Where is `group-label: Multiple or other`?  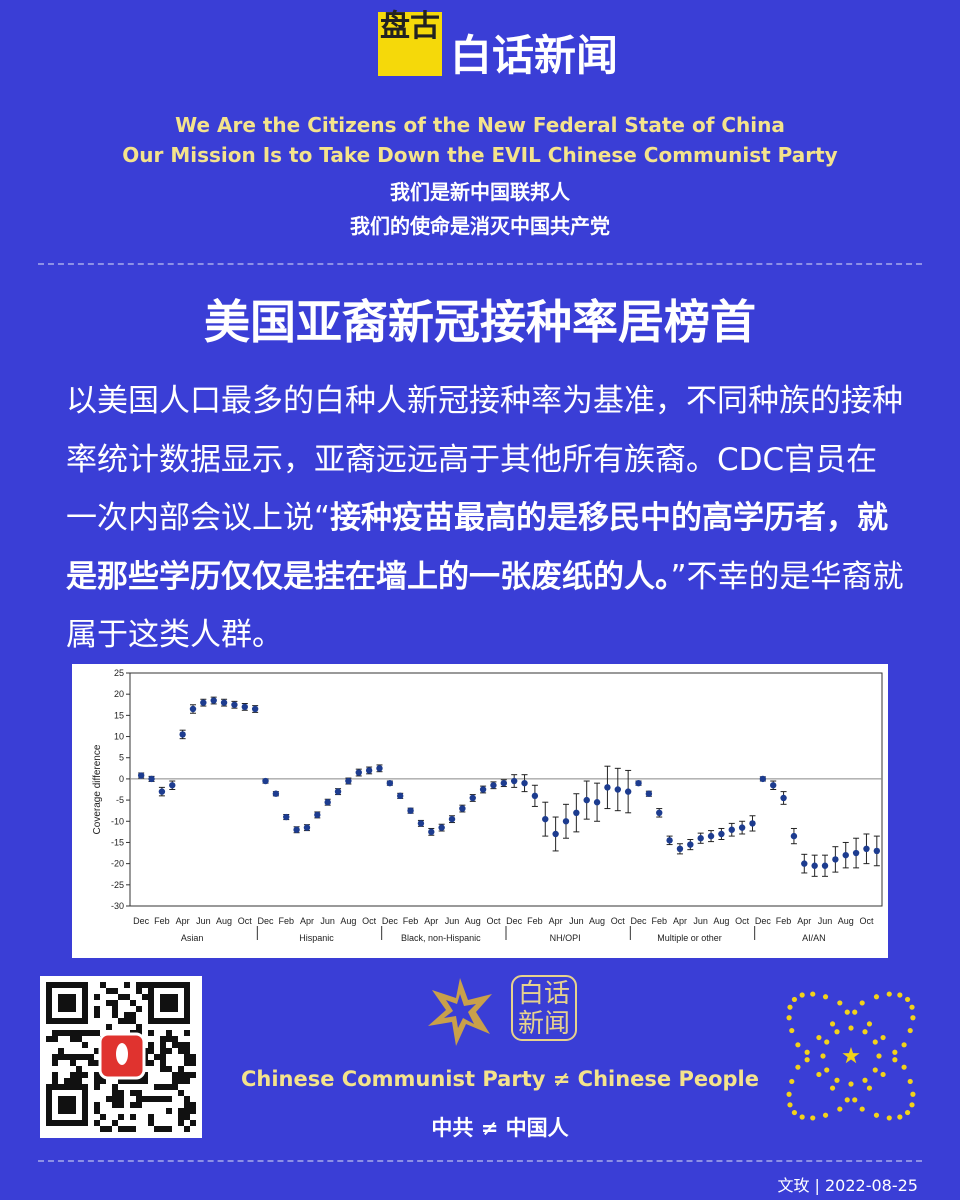 group-label: Multiple or other is located at coordinates (689, 938).